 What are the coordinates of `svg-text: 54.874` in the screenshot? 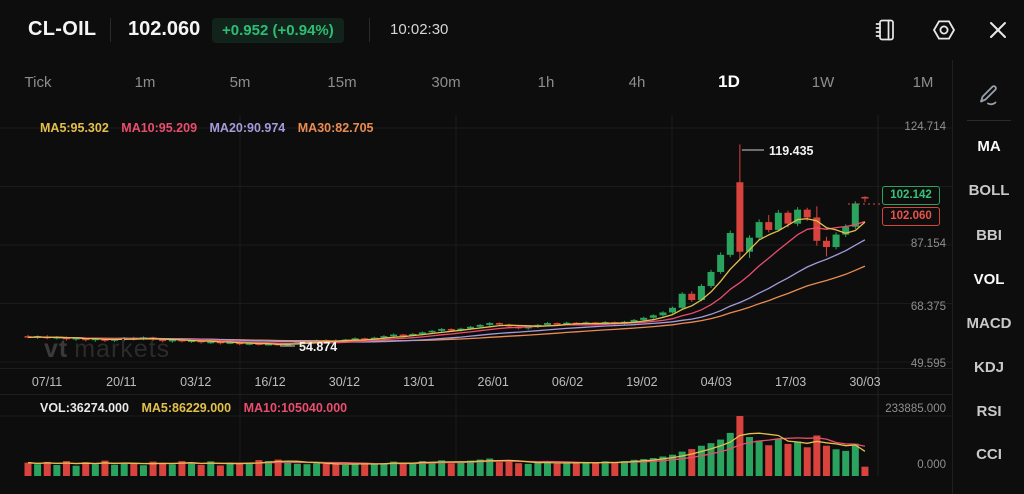 It's located at (318, 347).